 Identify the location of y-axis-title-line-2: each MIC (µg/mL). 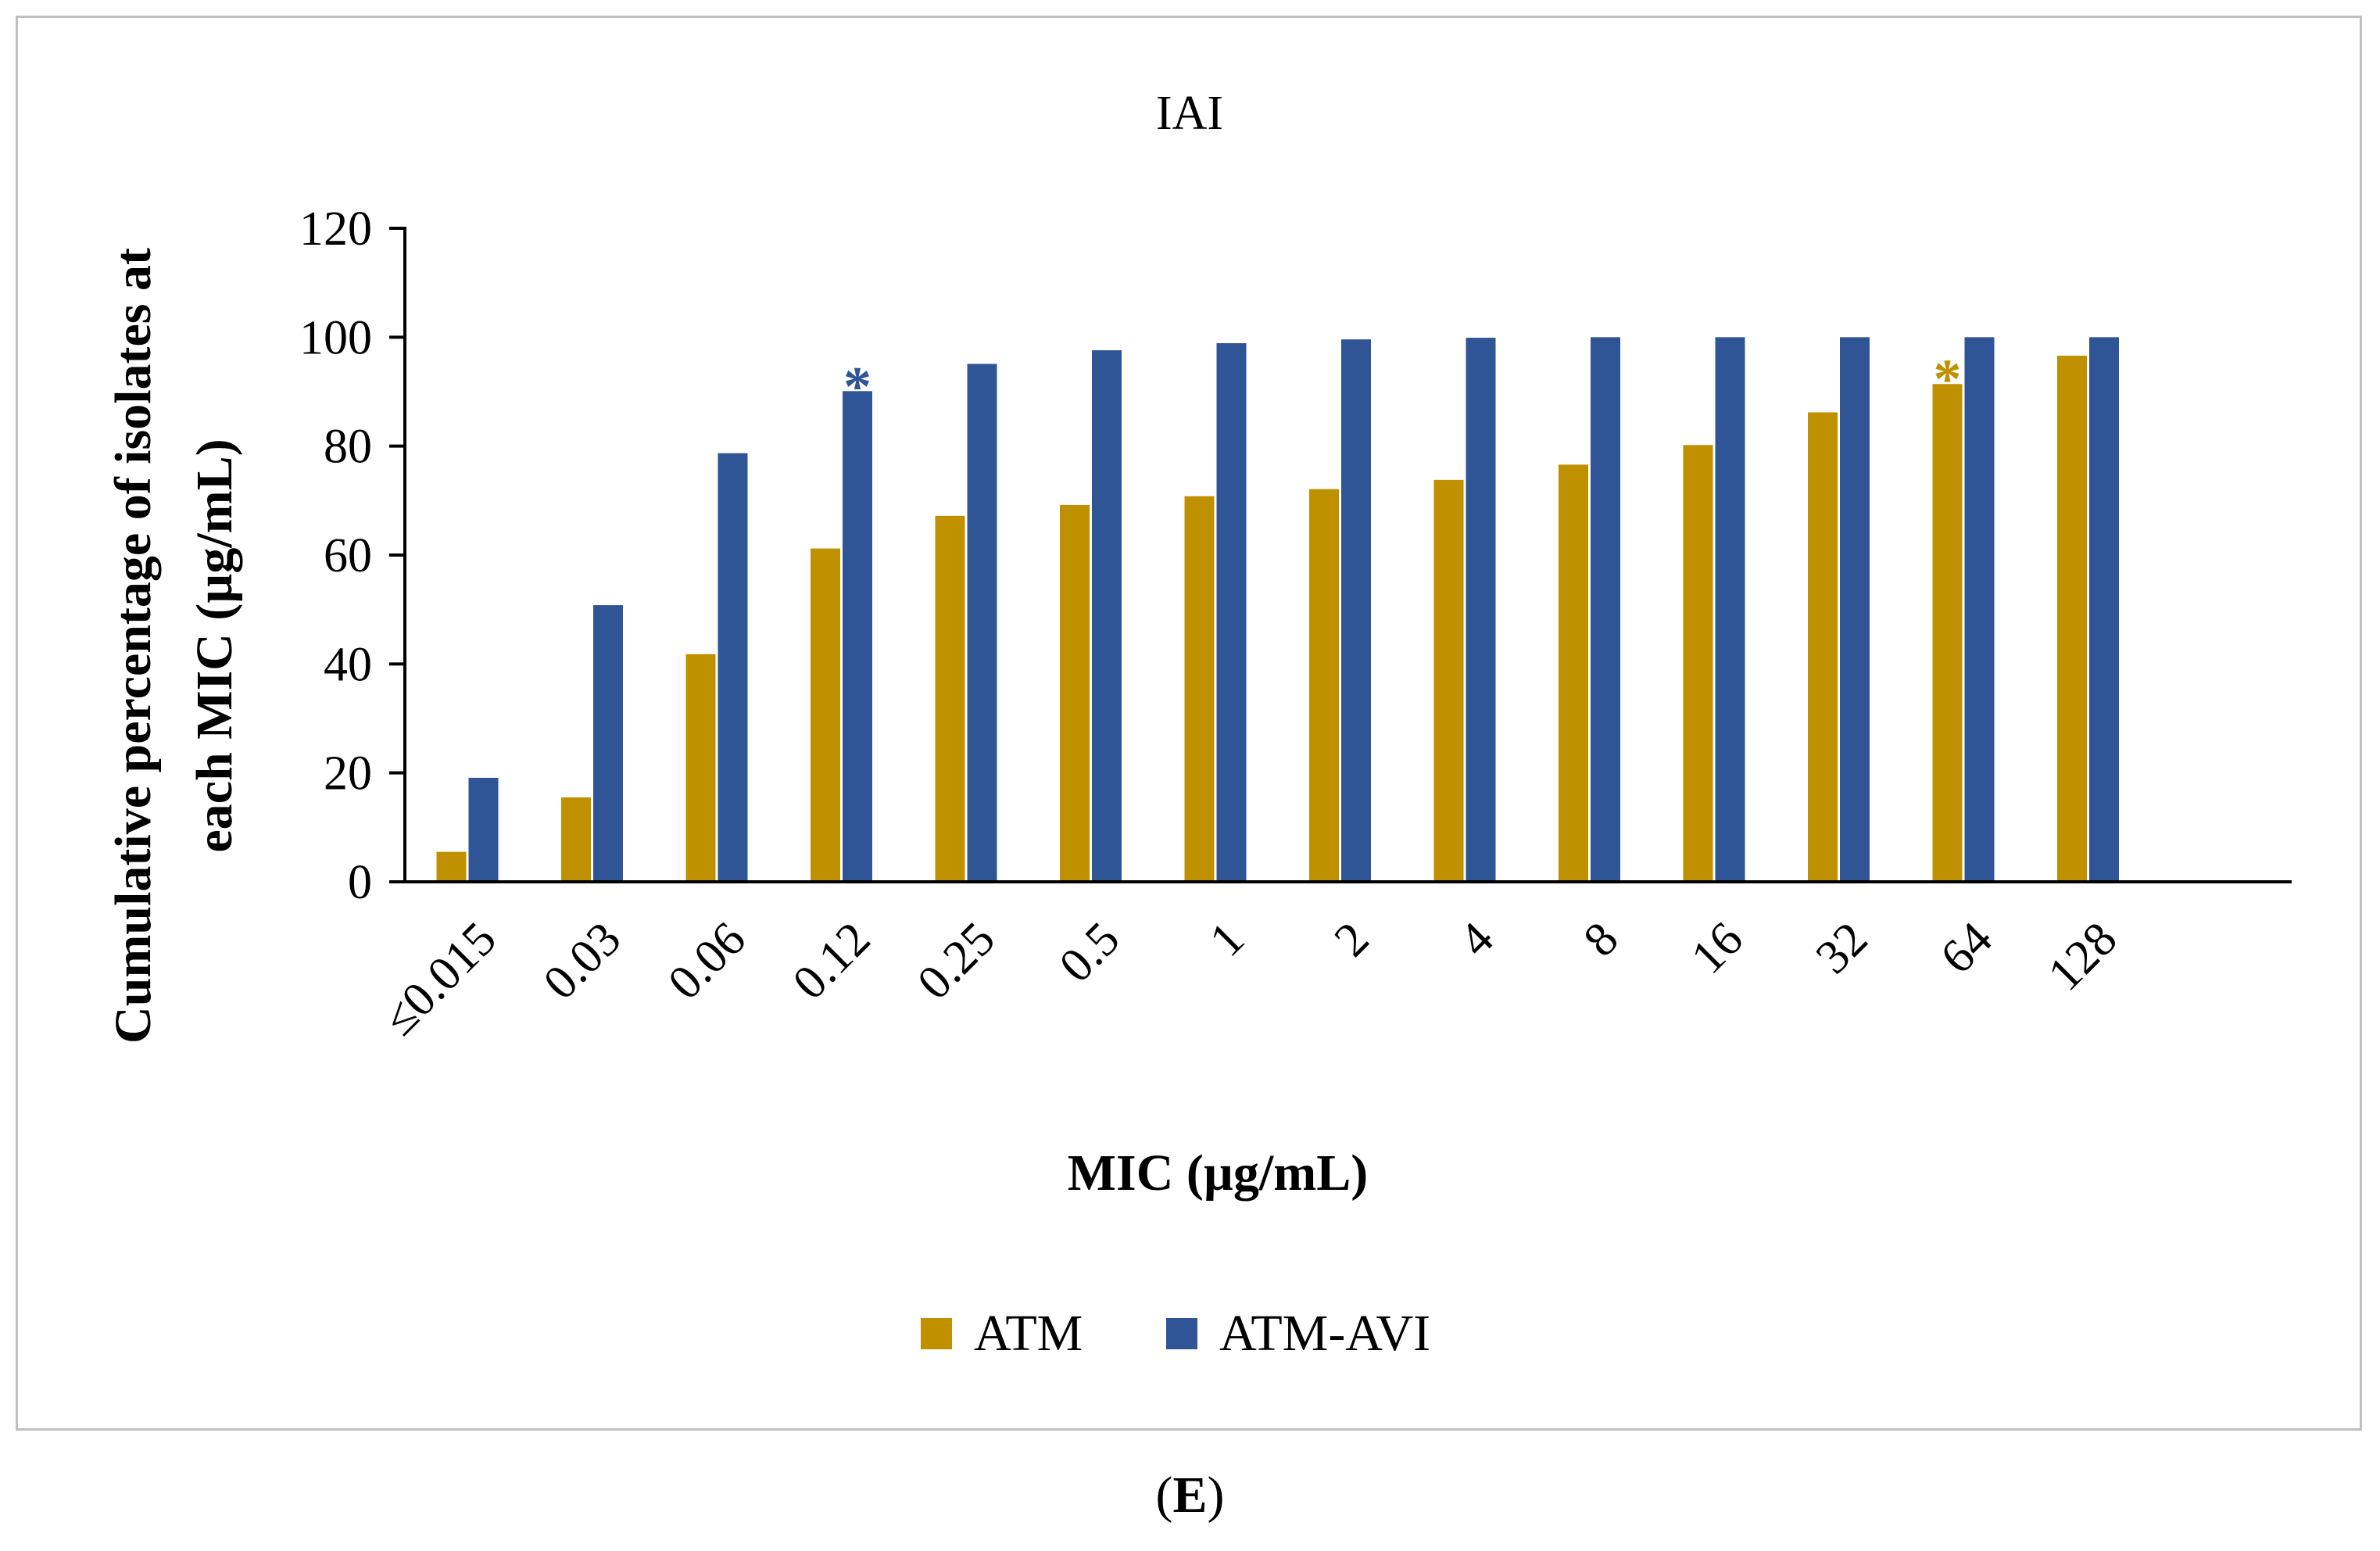
(215, 645).